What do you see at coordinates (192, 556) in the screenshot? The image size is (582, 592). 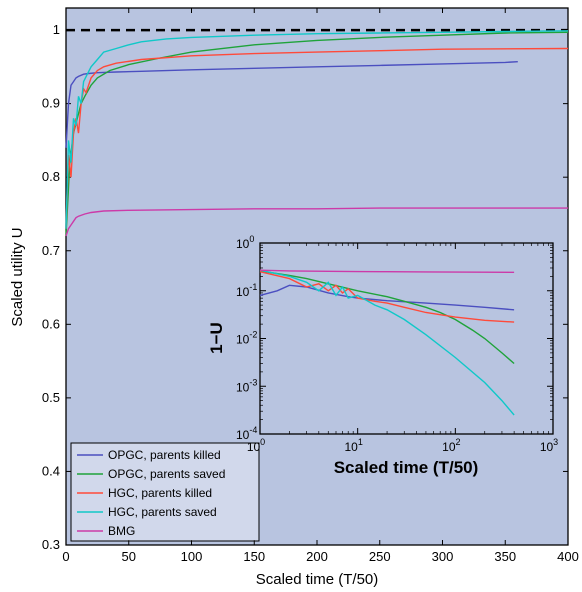 I see `x-tick-label: 100` at bounding box center [192, 556].